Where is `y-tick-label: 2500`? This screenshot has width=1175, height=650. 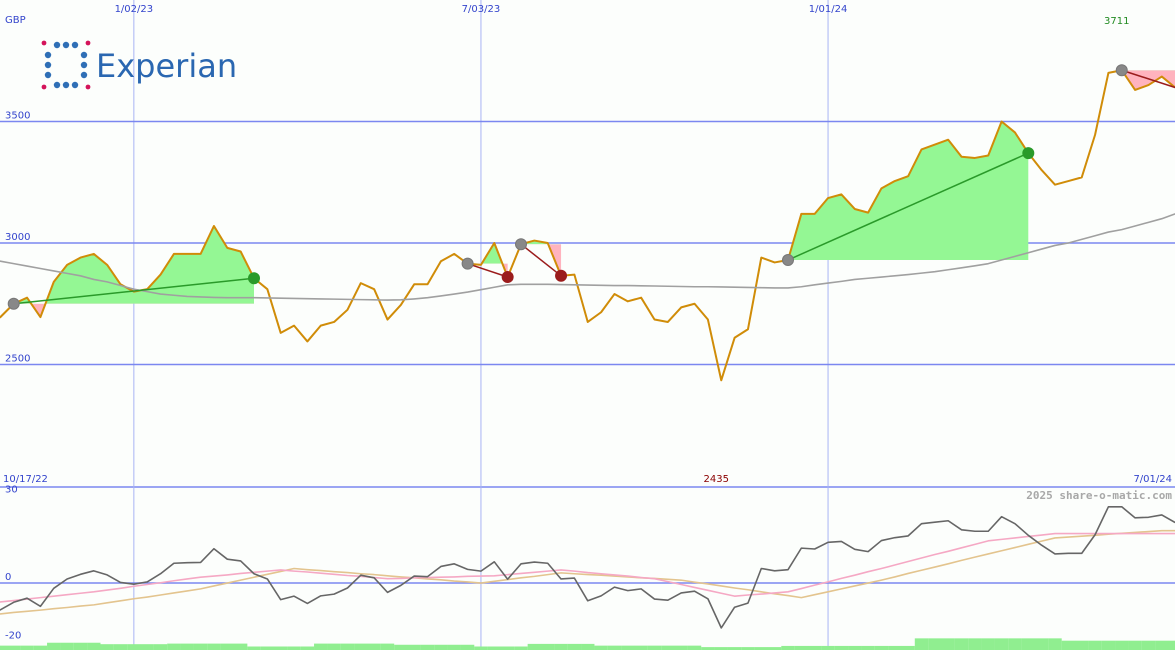 y-tick-label: 2500 is located at coordinates (17, 359).